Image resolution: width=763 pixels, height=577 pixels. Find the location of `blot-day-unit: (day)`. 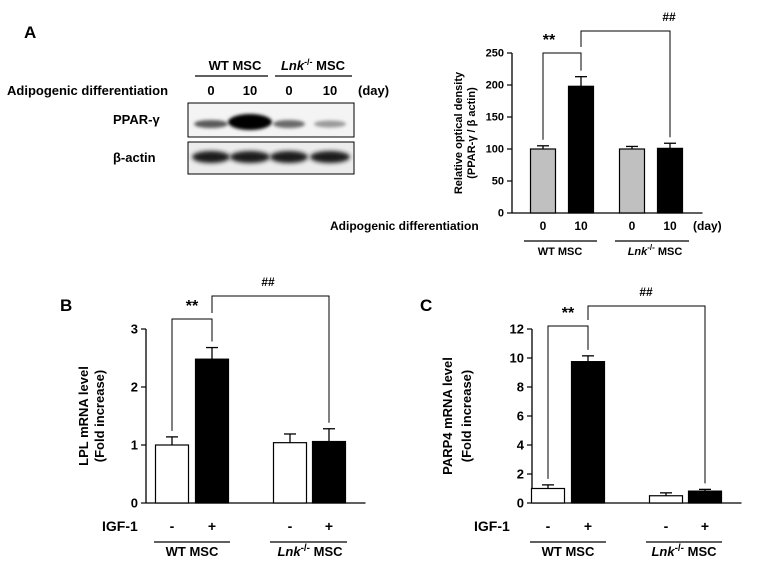

blot-day-unit: (day) is located at coordinates (373, 90).